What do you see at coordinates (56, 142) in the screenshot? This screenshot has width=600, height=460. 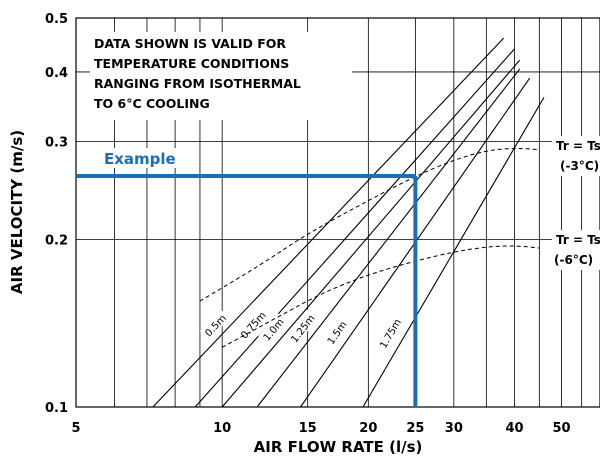 I see `y-tick-label-0-3: 0.3` at bounding box center [56, 142].